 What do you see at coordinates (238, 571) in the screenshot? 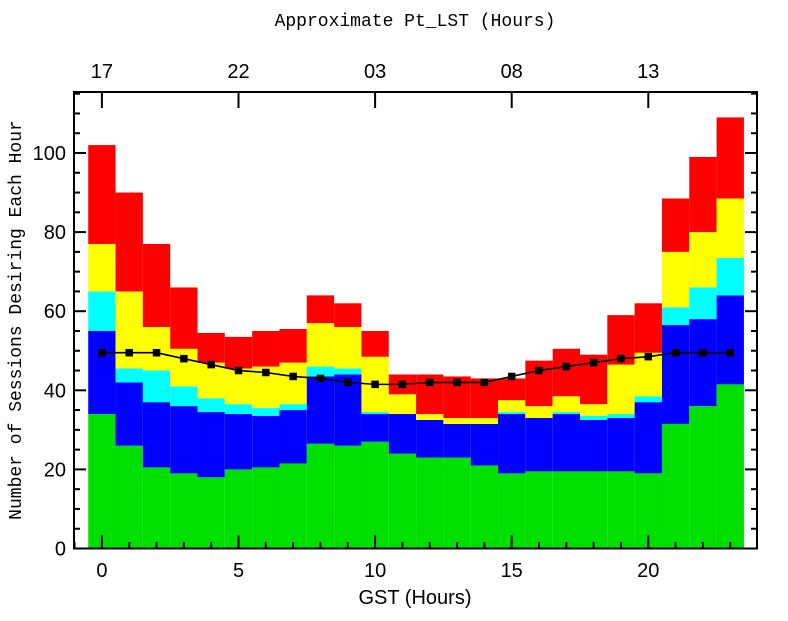
I see `x-tick-label: 5` at bounding box center [238, 571].